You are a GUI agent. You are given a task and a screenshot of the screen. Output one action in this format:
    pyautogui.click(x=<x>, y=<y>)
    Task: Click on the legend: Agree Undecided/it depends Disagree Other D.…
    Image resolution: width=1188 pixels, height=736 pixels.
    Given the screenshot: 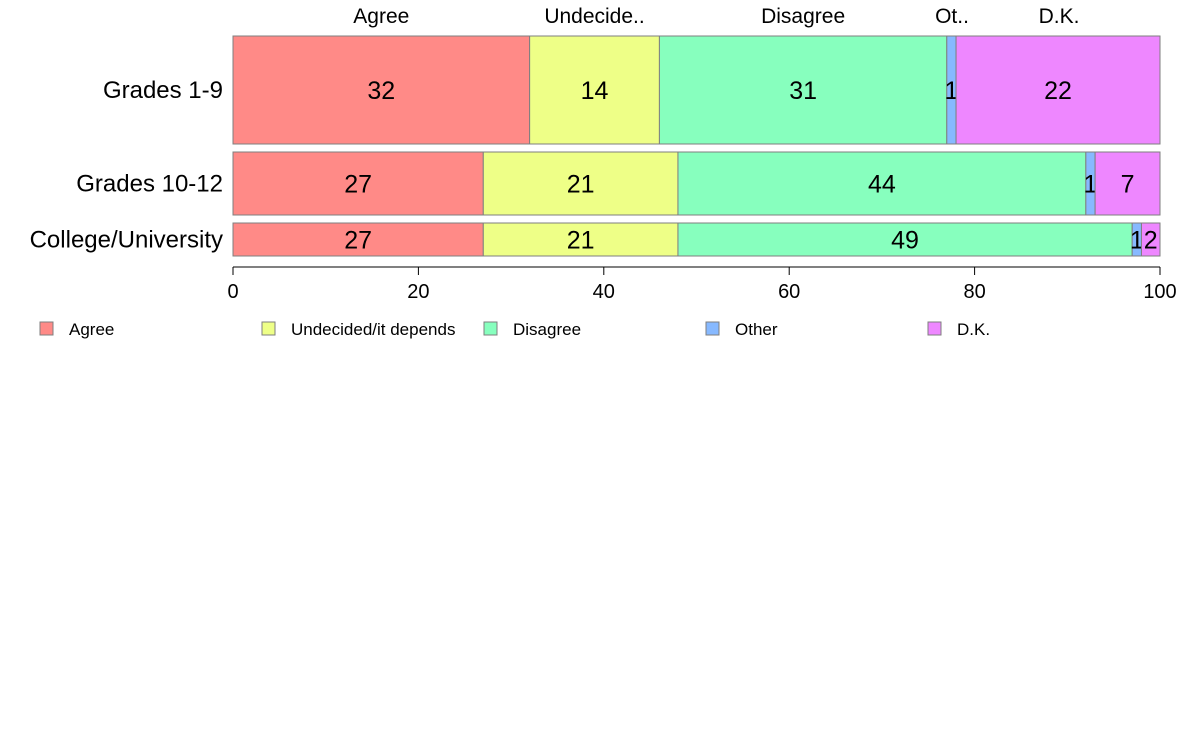 What is the action you would take?
    pyautogui.click(x=514, y=329)
    